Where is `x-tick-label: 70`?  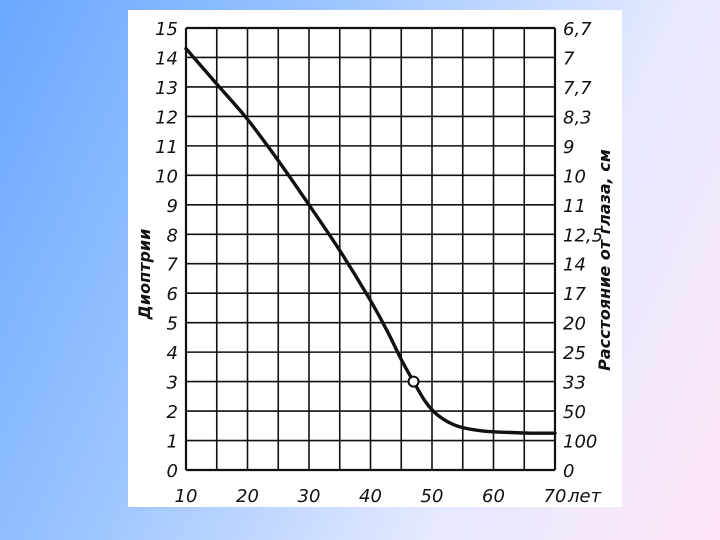 x-tick-label: 70 is located at coordinates (555, 496).